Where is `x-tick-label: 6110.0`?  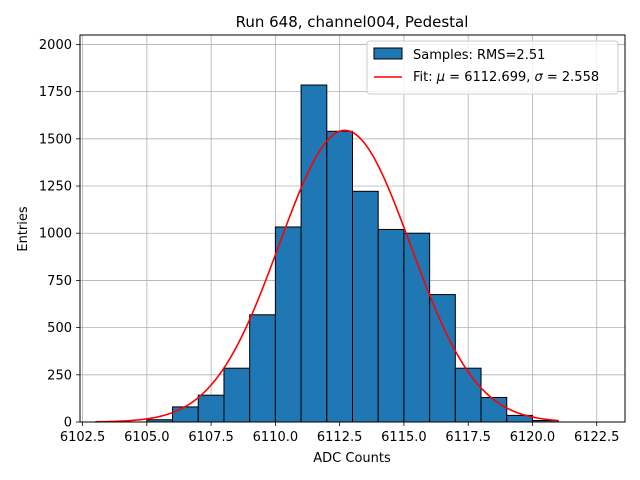
x-tick-label: 6110.0 is located at coordinates (276, 437).